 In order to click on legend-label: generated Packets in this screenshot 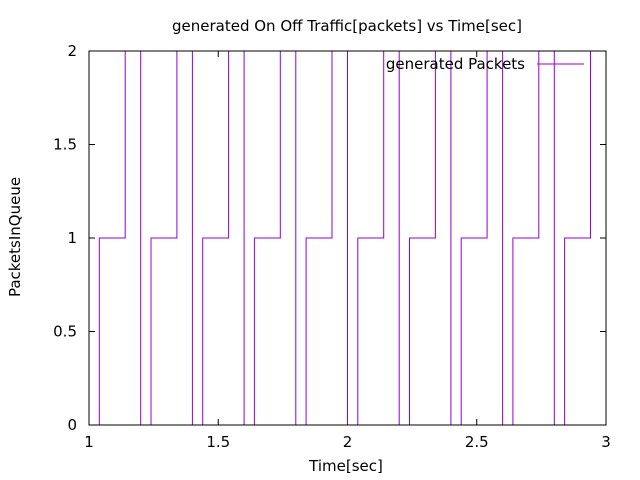, I will do `click(455, 64)`.